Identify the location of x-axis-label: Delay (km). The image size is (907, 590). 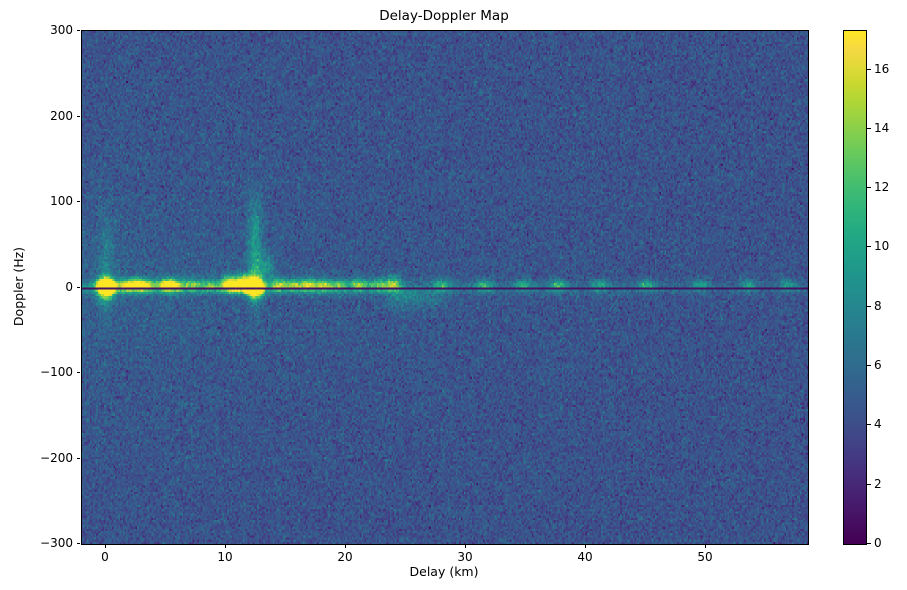
(444, 571).